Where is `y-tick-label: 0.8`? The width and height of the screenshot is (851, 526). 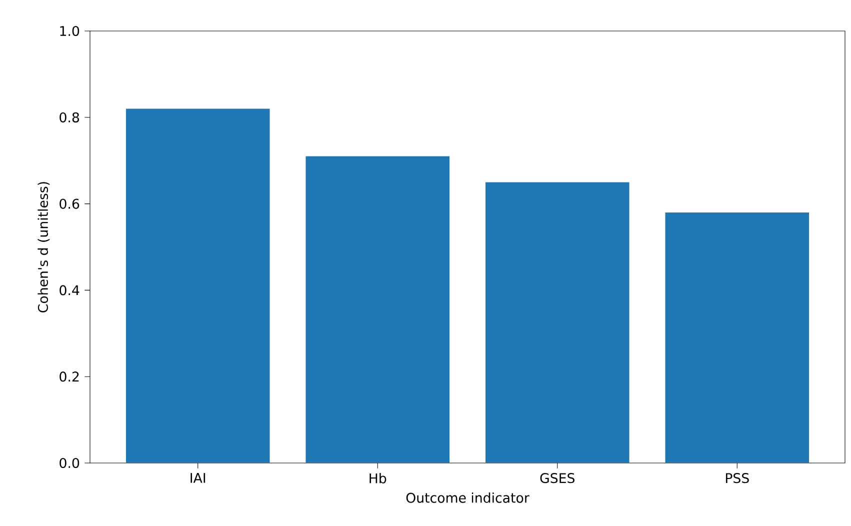
y-tick-label: 0.8 is located at coordinates (70, 117).